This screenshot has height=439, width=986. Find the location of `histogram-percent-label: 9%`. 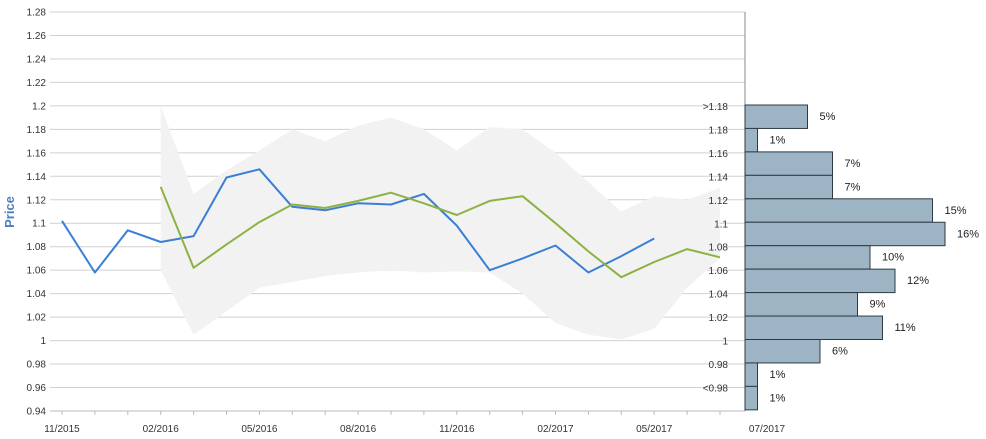

histogram-percent-label: 9% is located at coordinates (878, 305).